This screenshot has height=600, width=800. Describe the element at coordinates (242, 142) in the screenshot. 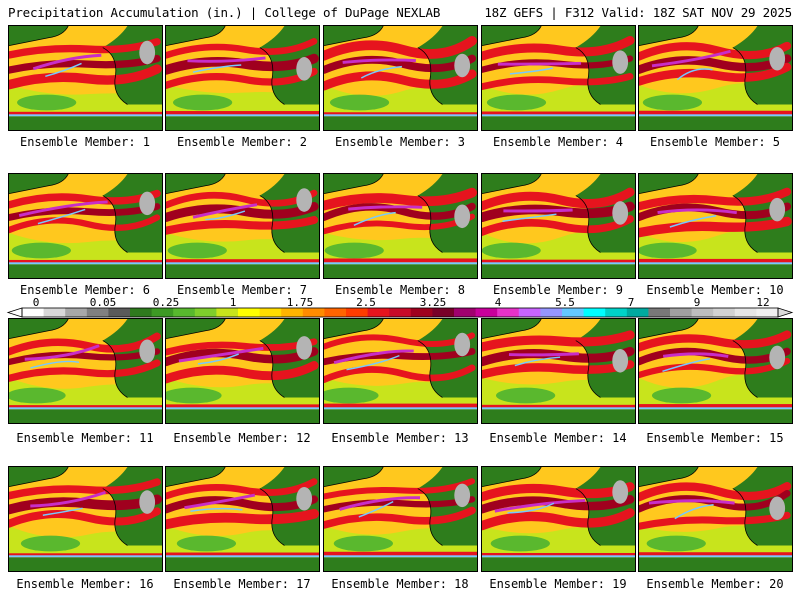

I see `ensemble-member-label: Ensemble Member: 2` at that location.